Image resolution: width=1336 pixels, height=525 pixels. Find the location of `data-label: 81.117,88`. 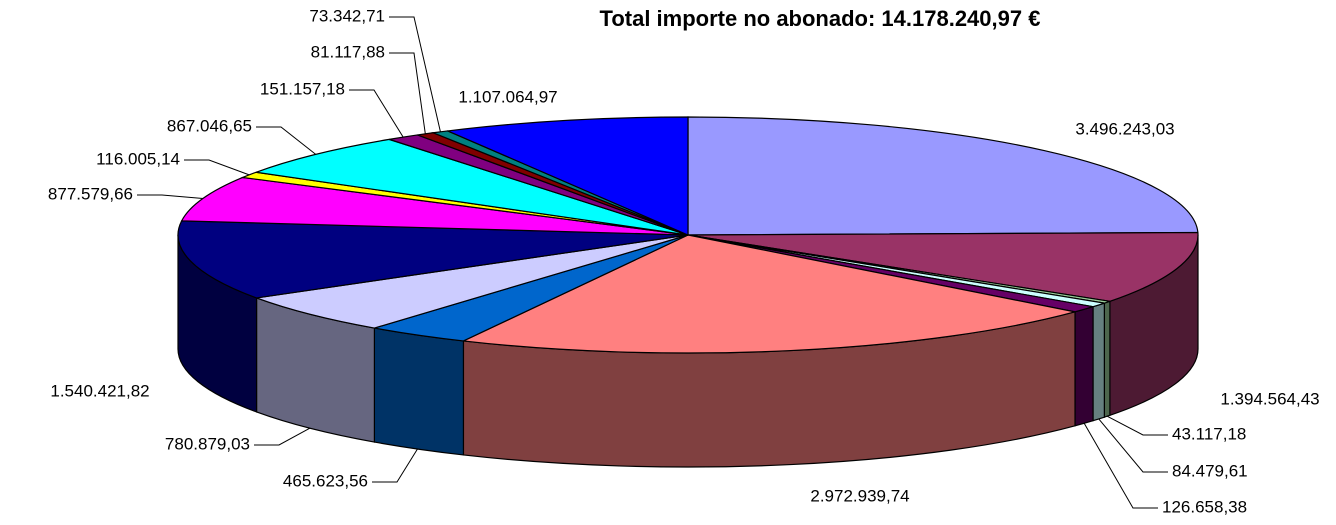

data-label: 81.117,88 is located at coordinates (348, 51).